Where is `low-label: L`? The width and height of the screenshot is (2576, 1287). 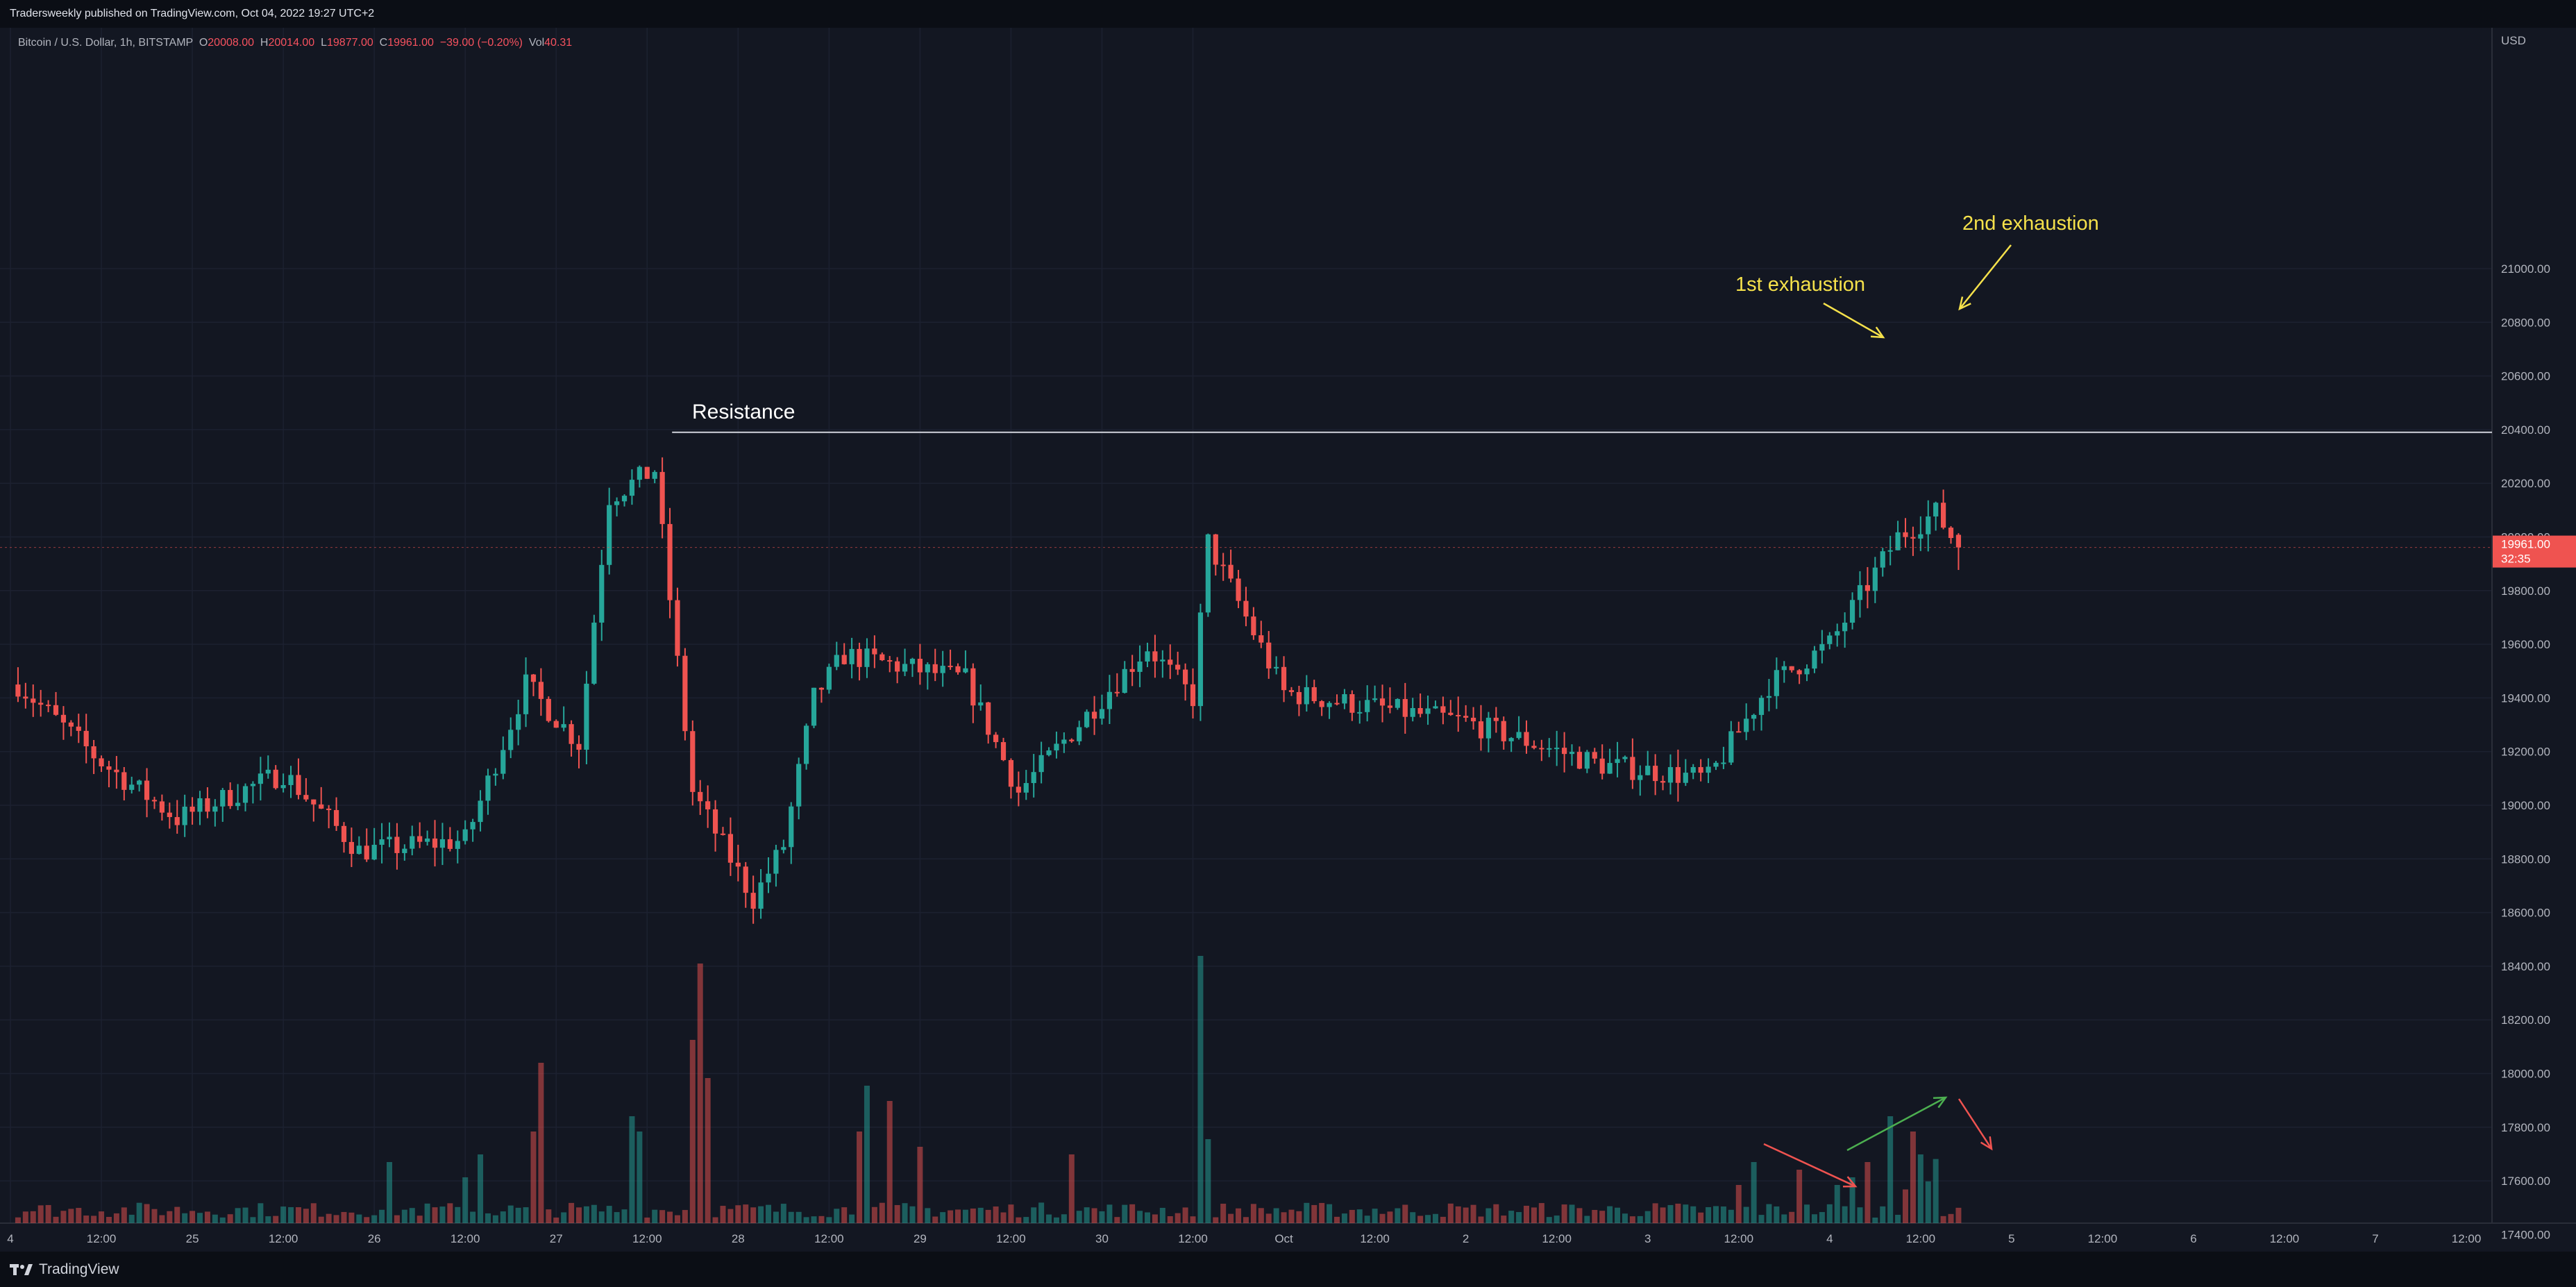 low-label: L is located at coordinates (324, 43).